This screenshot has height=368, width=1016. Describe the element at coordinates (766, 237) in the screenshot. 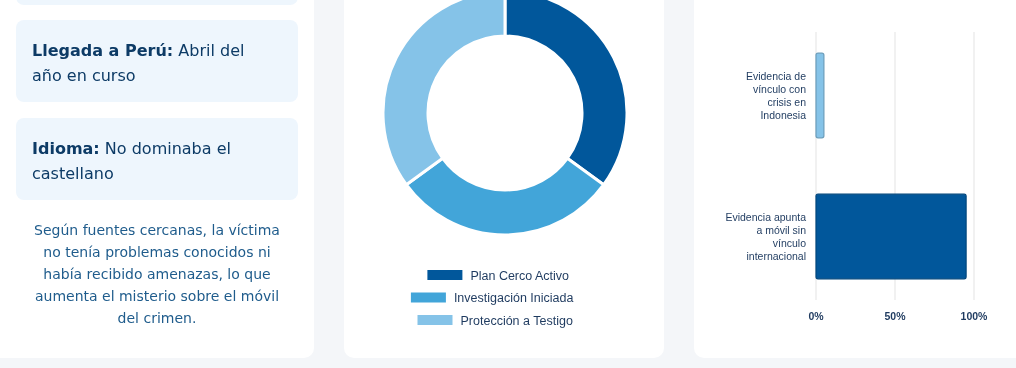

I see `y-tick-label: Evidencia apunta a móvil sin vínculo internacional` at that location.